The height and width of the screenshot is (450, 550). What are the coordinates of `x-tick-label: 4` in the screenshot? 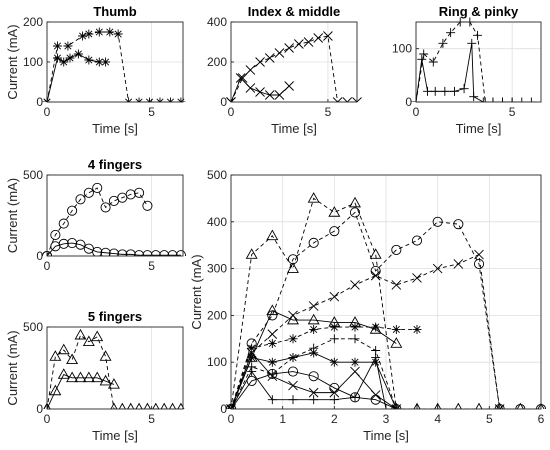 It's located at (437, 419).